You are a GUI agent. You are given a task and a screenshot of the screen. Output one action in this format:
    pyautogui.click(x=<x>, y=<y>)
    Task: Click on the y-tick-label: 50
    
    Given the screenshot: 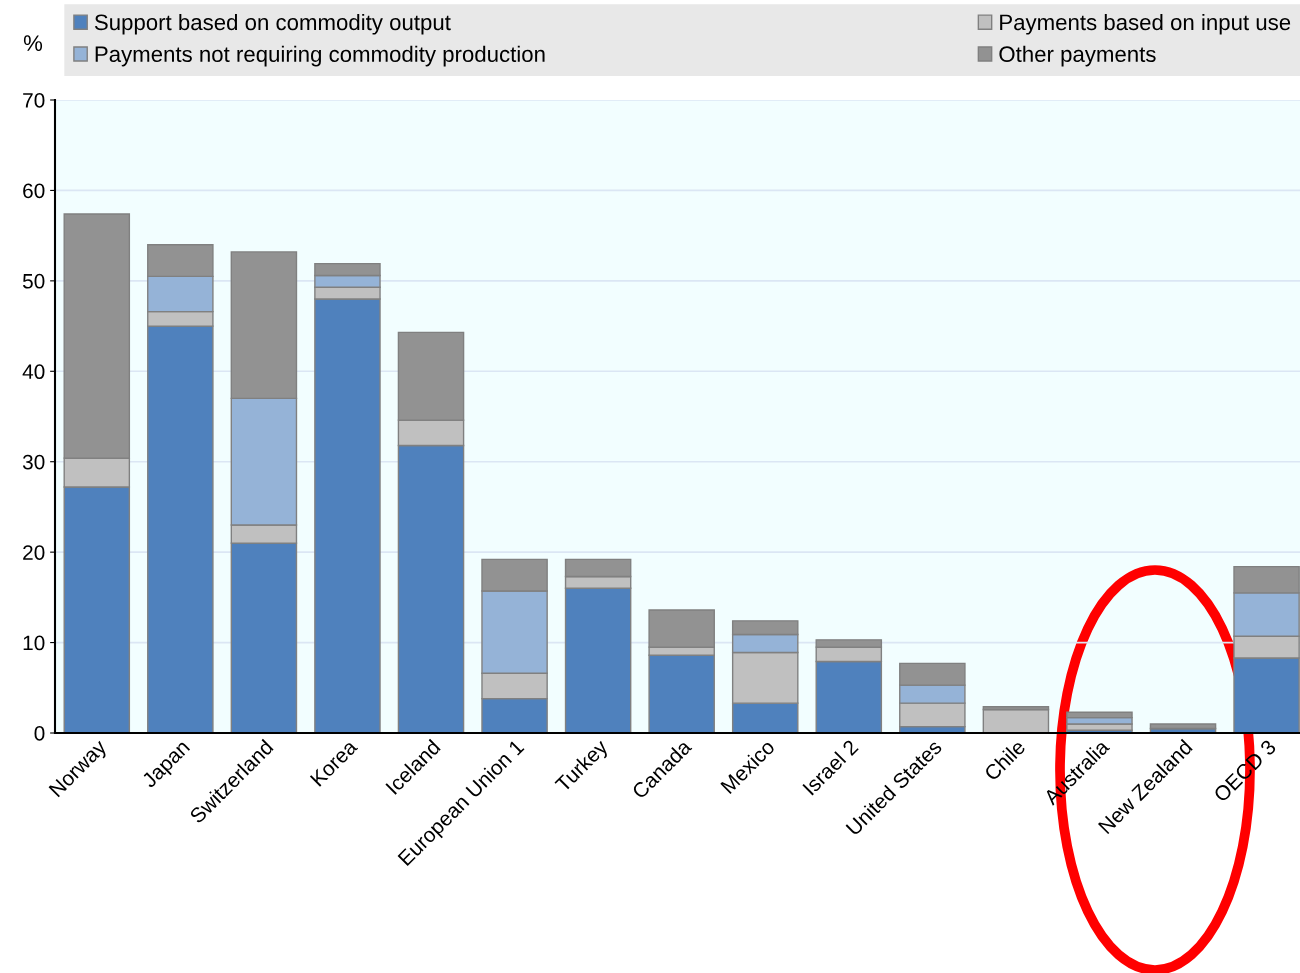 What is the action you would take?
    pyautogui.click(x=33, y=281)
    